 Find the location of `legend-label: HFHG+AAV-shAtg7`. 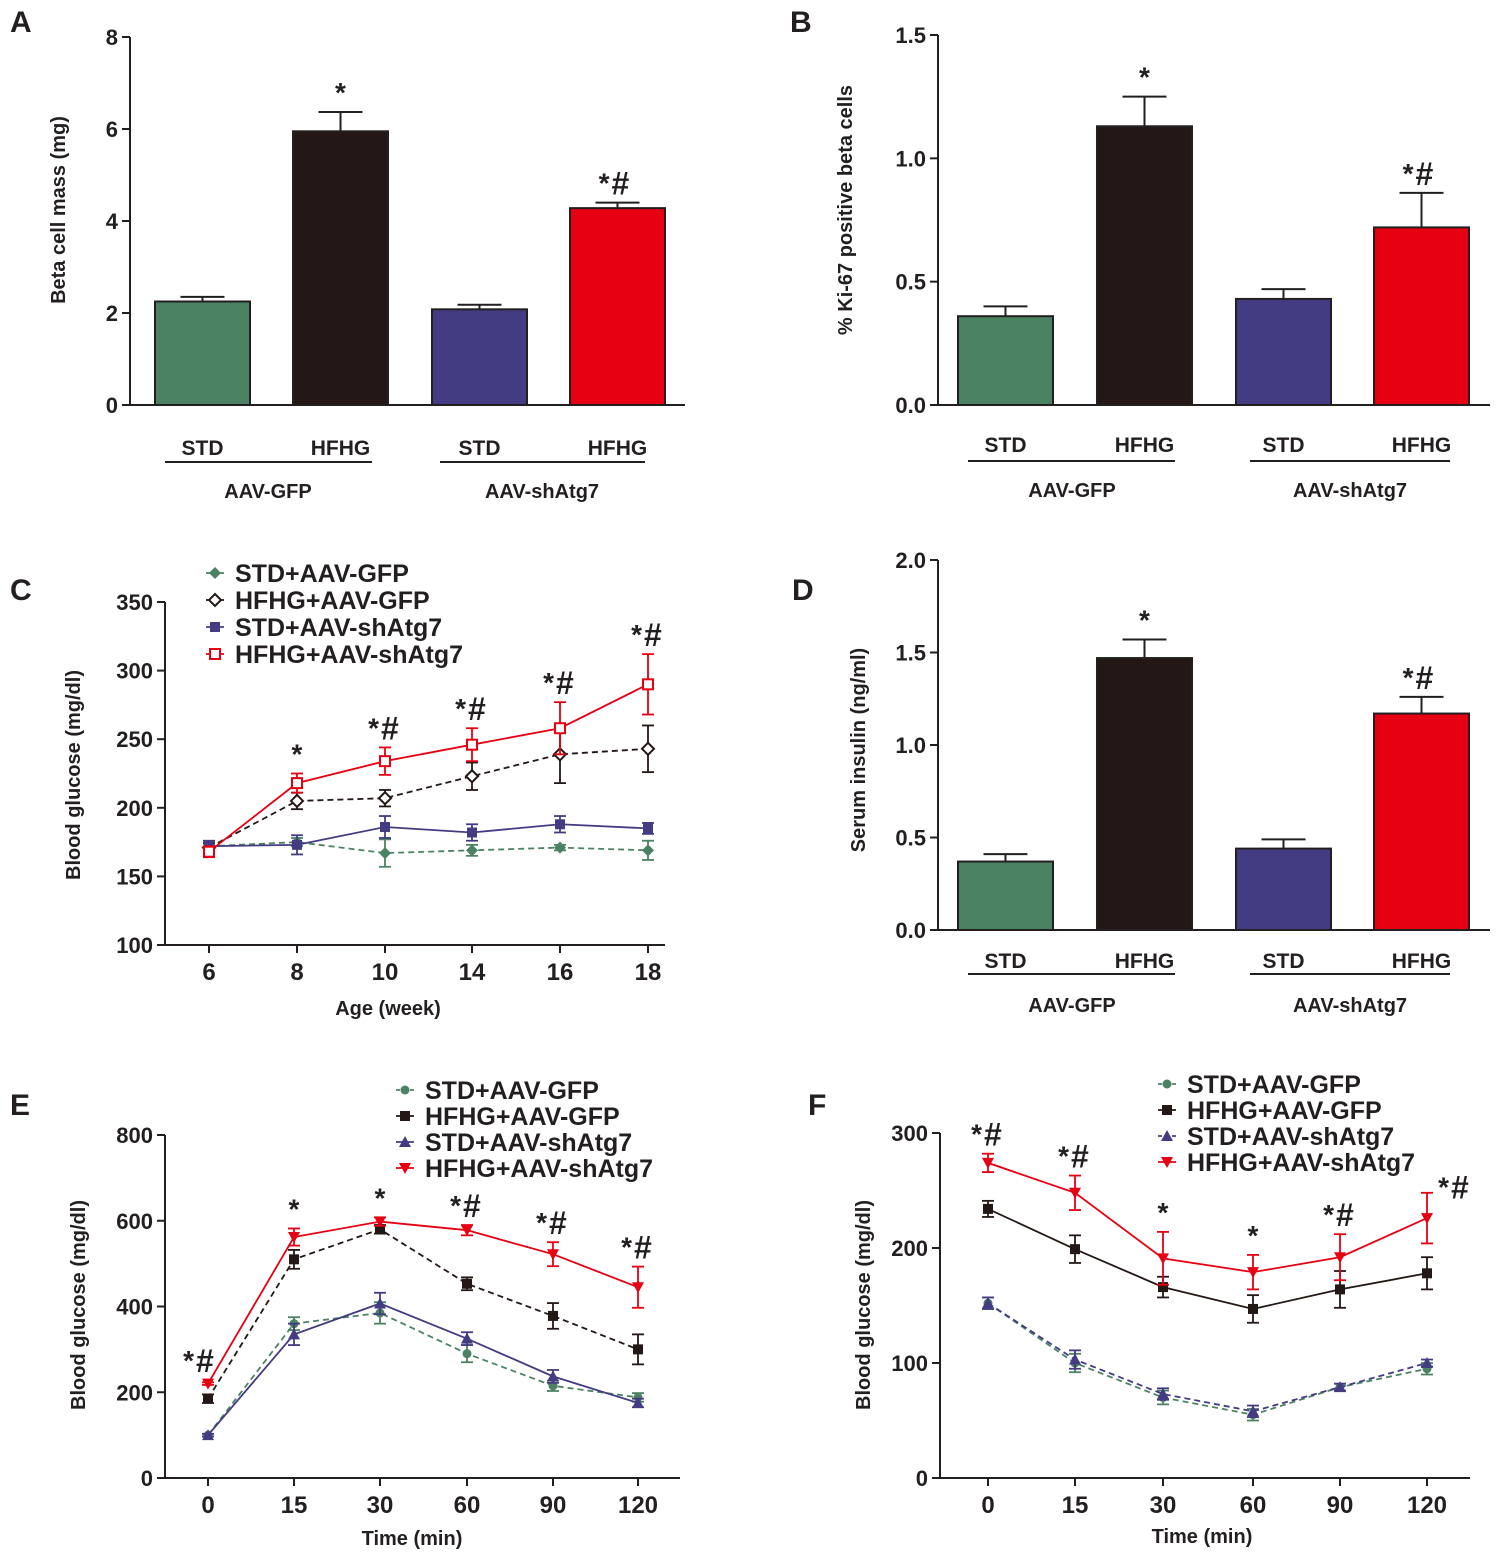

legend-label: HFHG+AAV-shAtg7 is located at coordinates (539, 1169).